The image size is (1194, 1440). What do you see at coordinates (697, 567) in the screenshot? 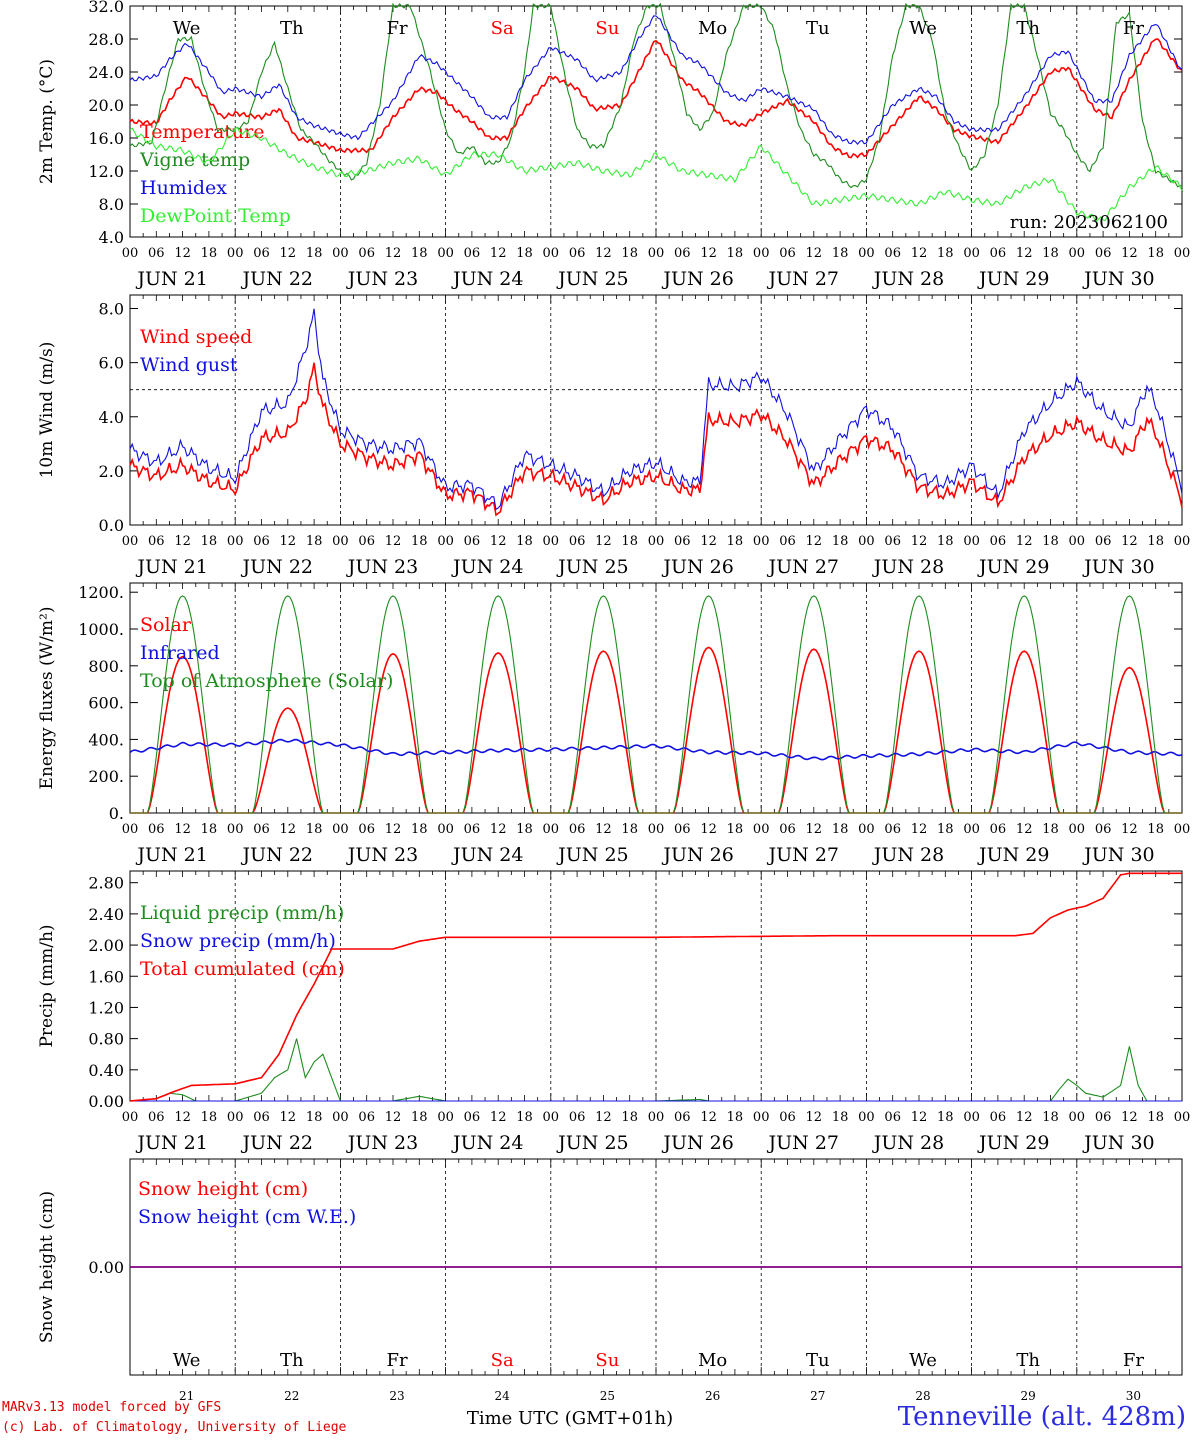
I see `panel-2-date-label: JUN 26` at bounding box center [697, 567].